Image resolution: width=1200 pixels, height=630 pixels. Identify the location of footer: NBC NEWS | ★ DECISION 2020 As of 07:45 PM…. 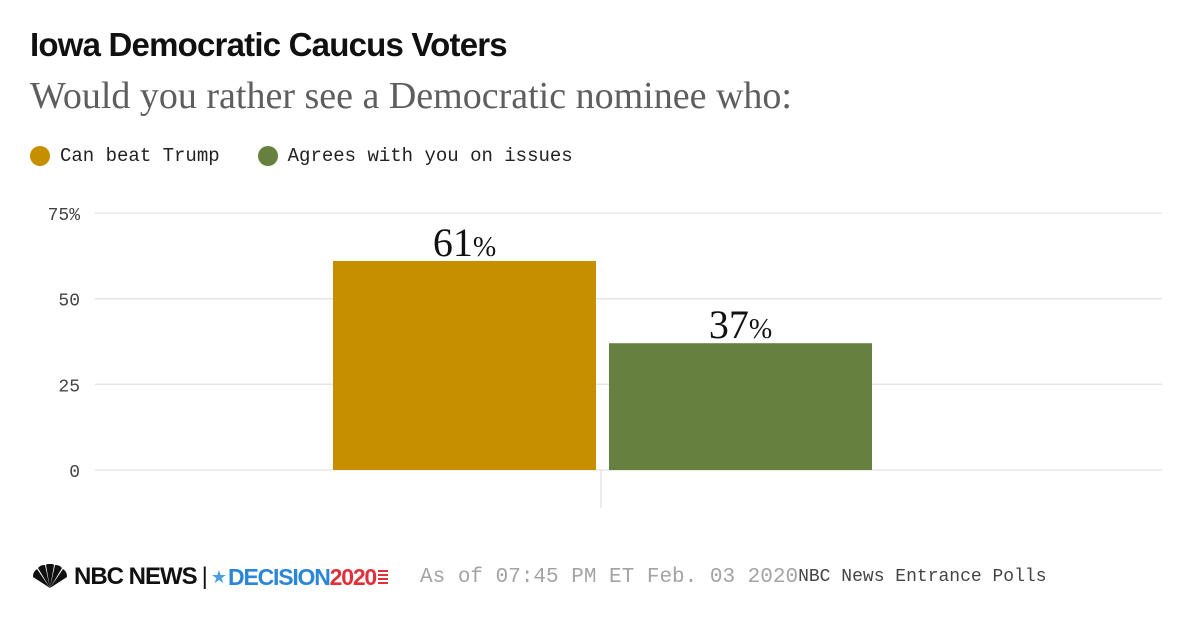
(538, 577).